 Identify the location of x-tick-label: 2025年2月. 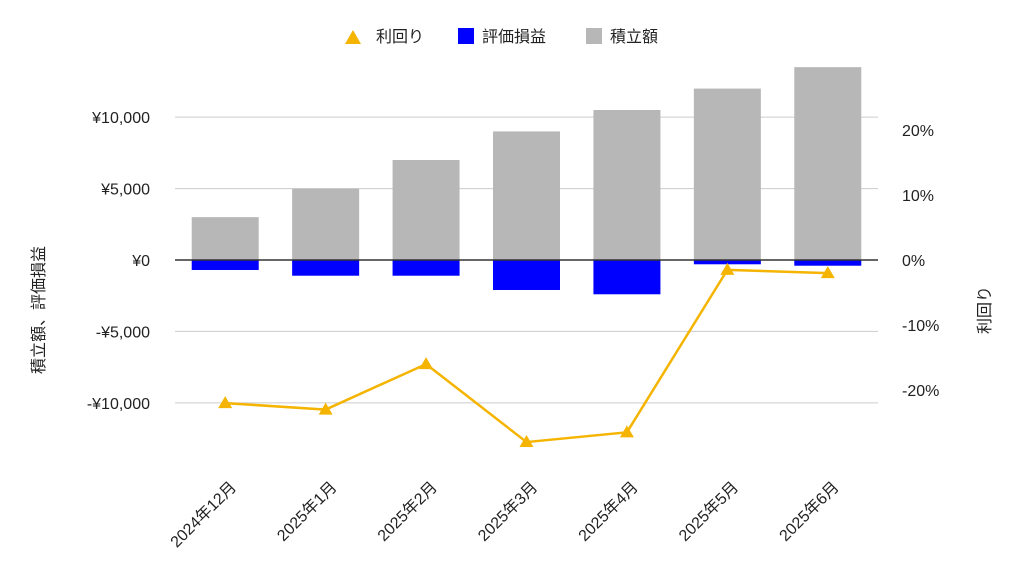
(407, 511).